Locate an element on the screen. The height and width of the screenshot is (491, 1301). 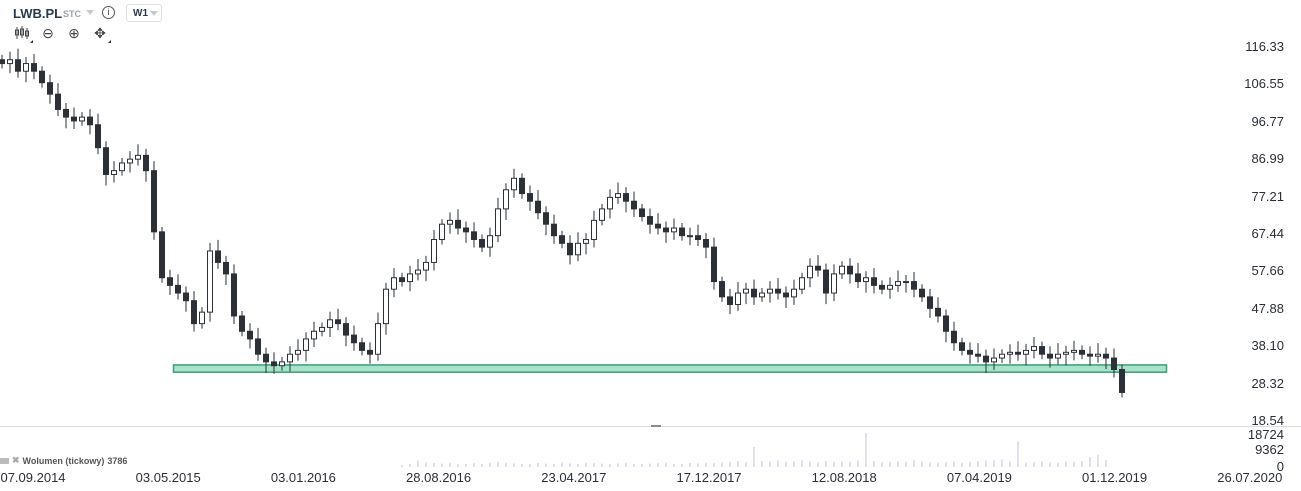
price-tick-label: 96.77 is located at coordinates (1267, 121).